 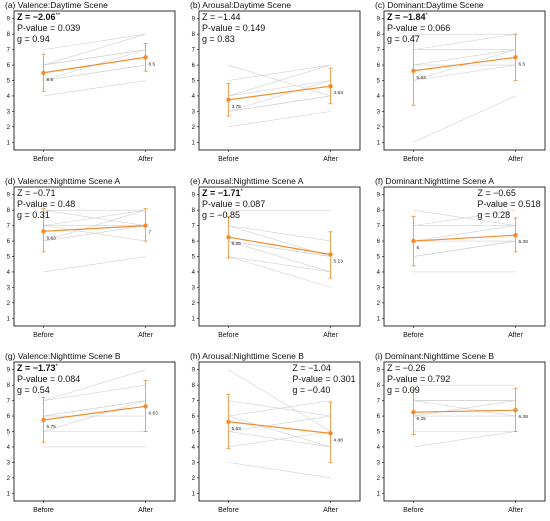 I want to click on mean-value-label: 5.75, so click(x=51, y=427).